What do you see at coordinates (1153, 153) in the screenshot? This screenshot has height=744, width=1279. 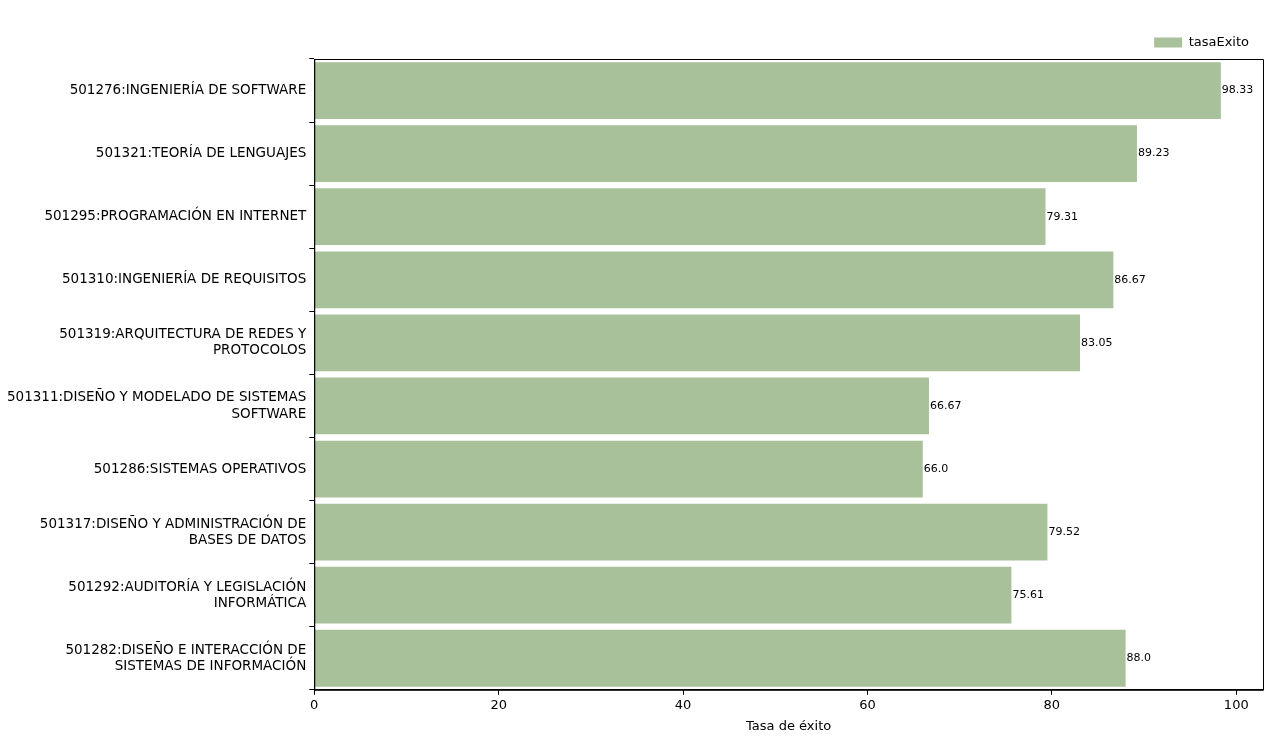 I see `data-label: 89.23` at bounding box center [1153, 153].